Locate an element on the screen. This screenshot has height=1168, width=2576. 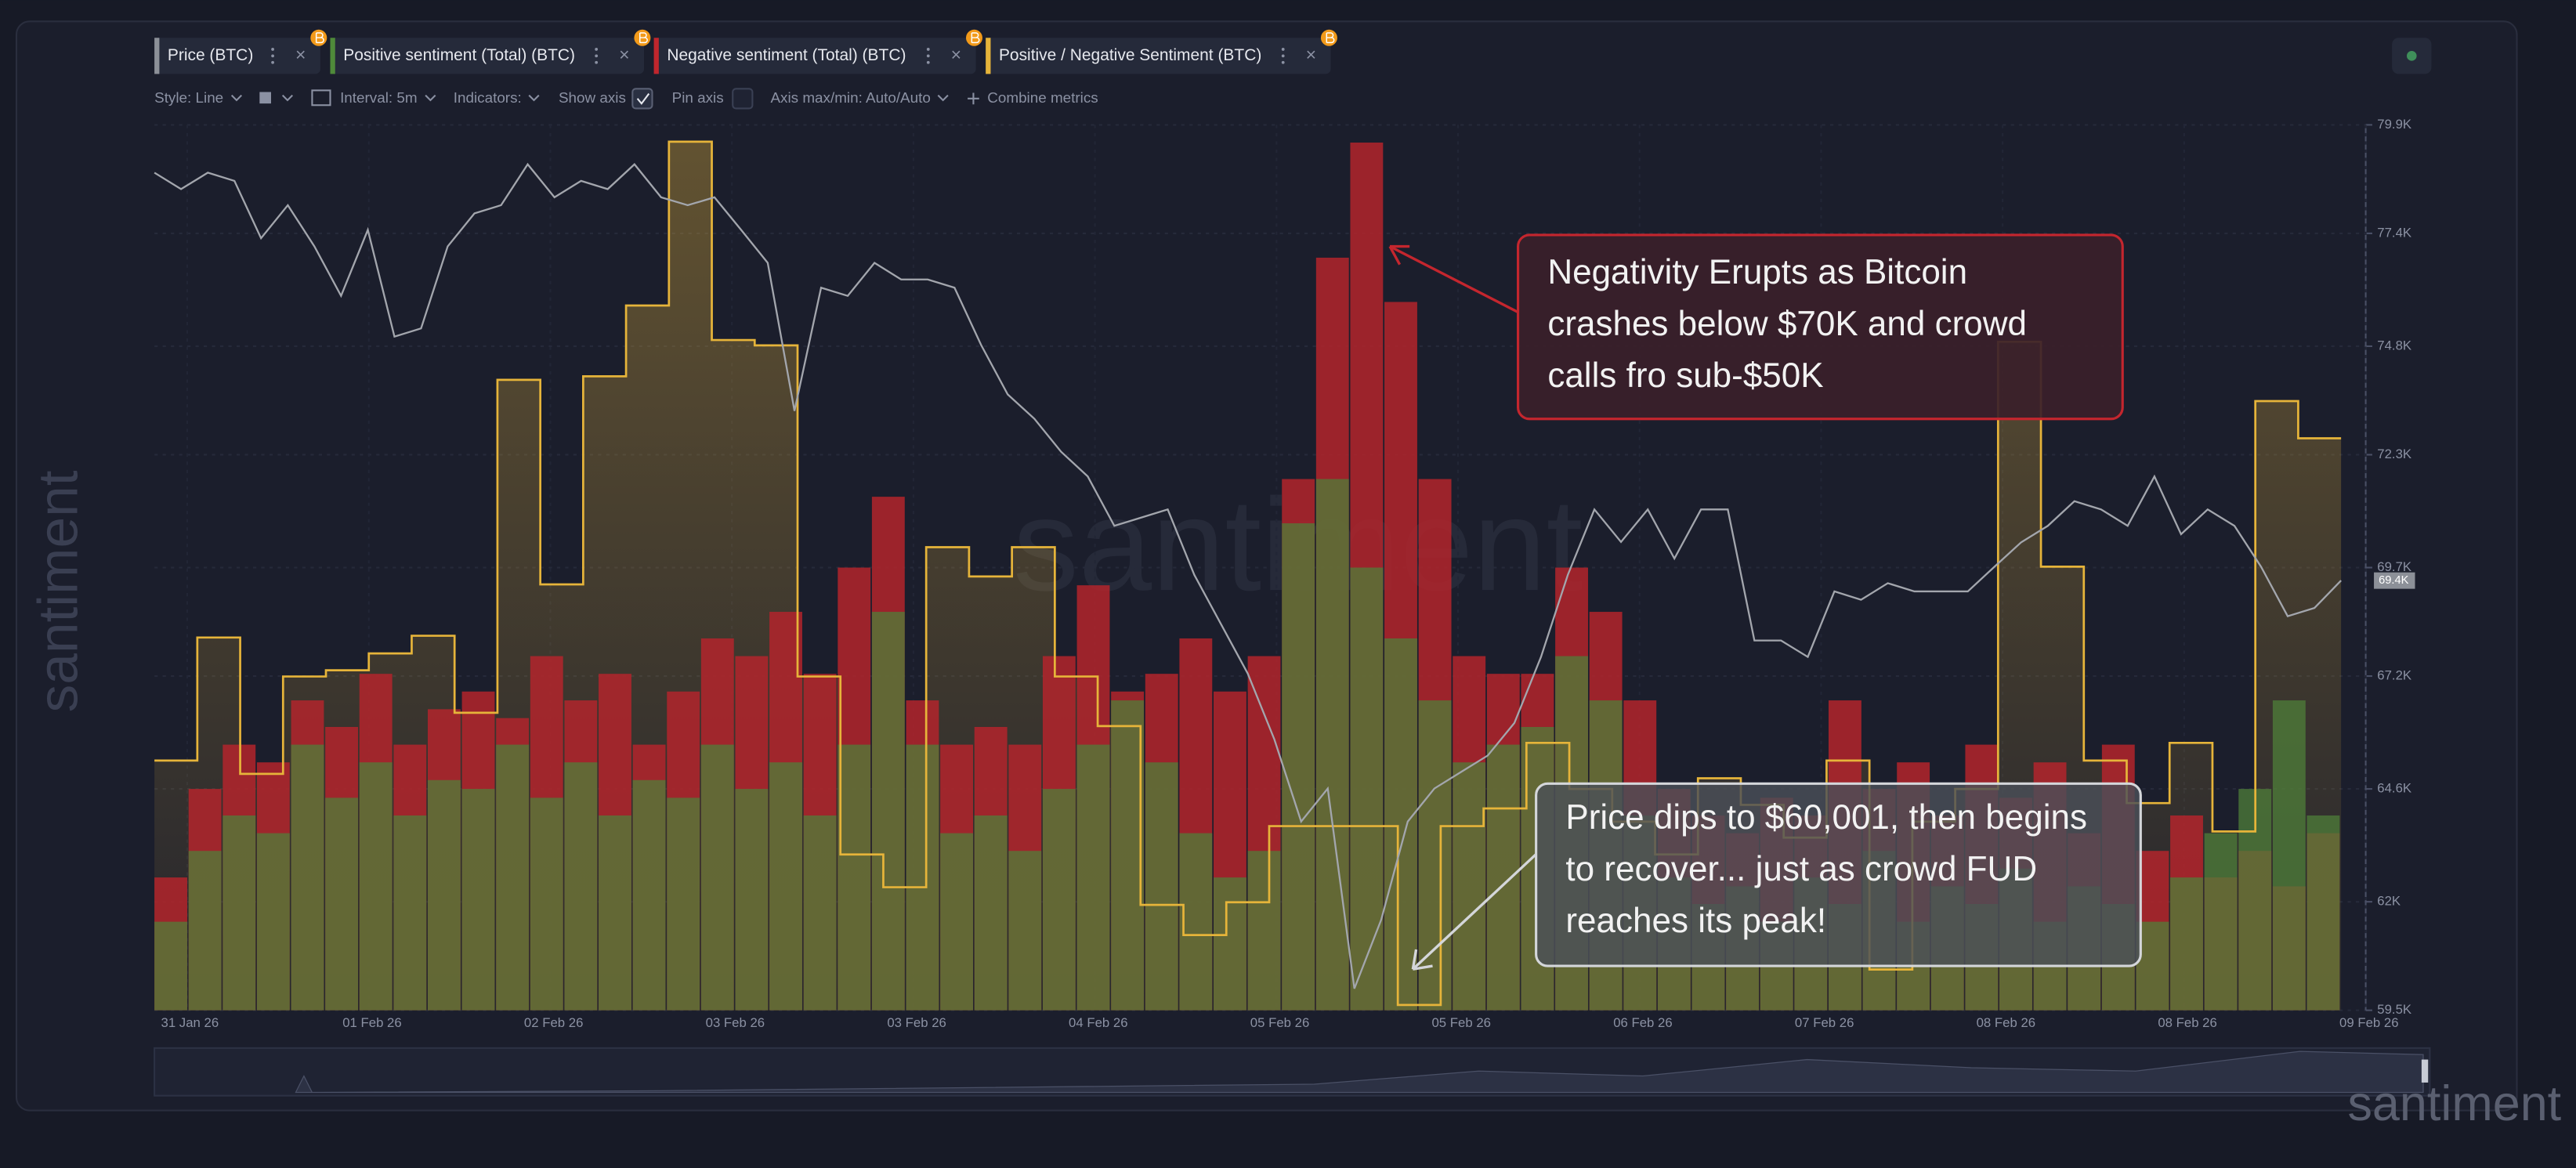
navigator-handle is located at coordinates (2425, 1071).